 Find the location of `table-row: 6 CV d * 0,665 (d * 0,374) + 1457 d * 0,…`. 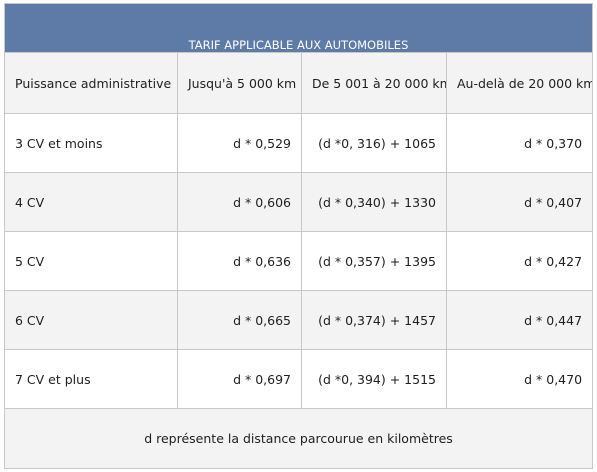

table-row: 6 CV d * 0,665 (d * 0,374) + 1457 d * 0,… is located at coordinates (299, 320).